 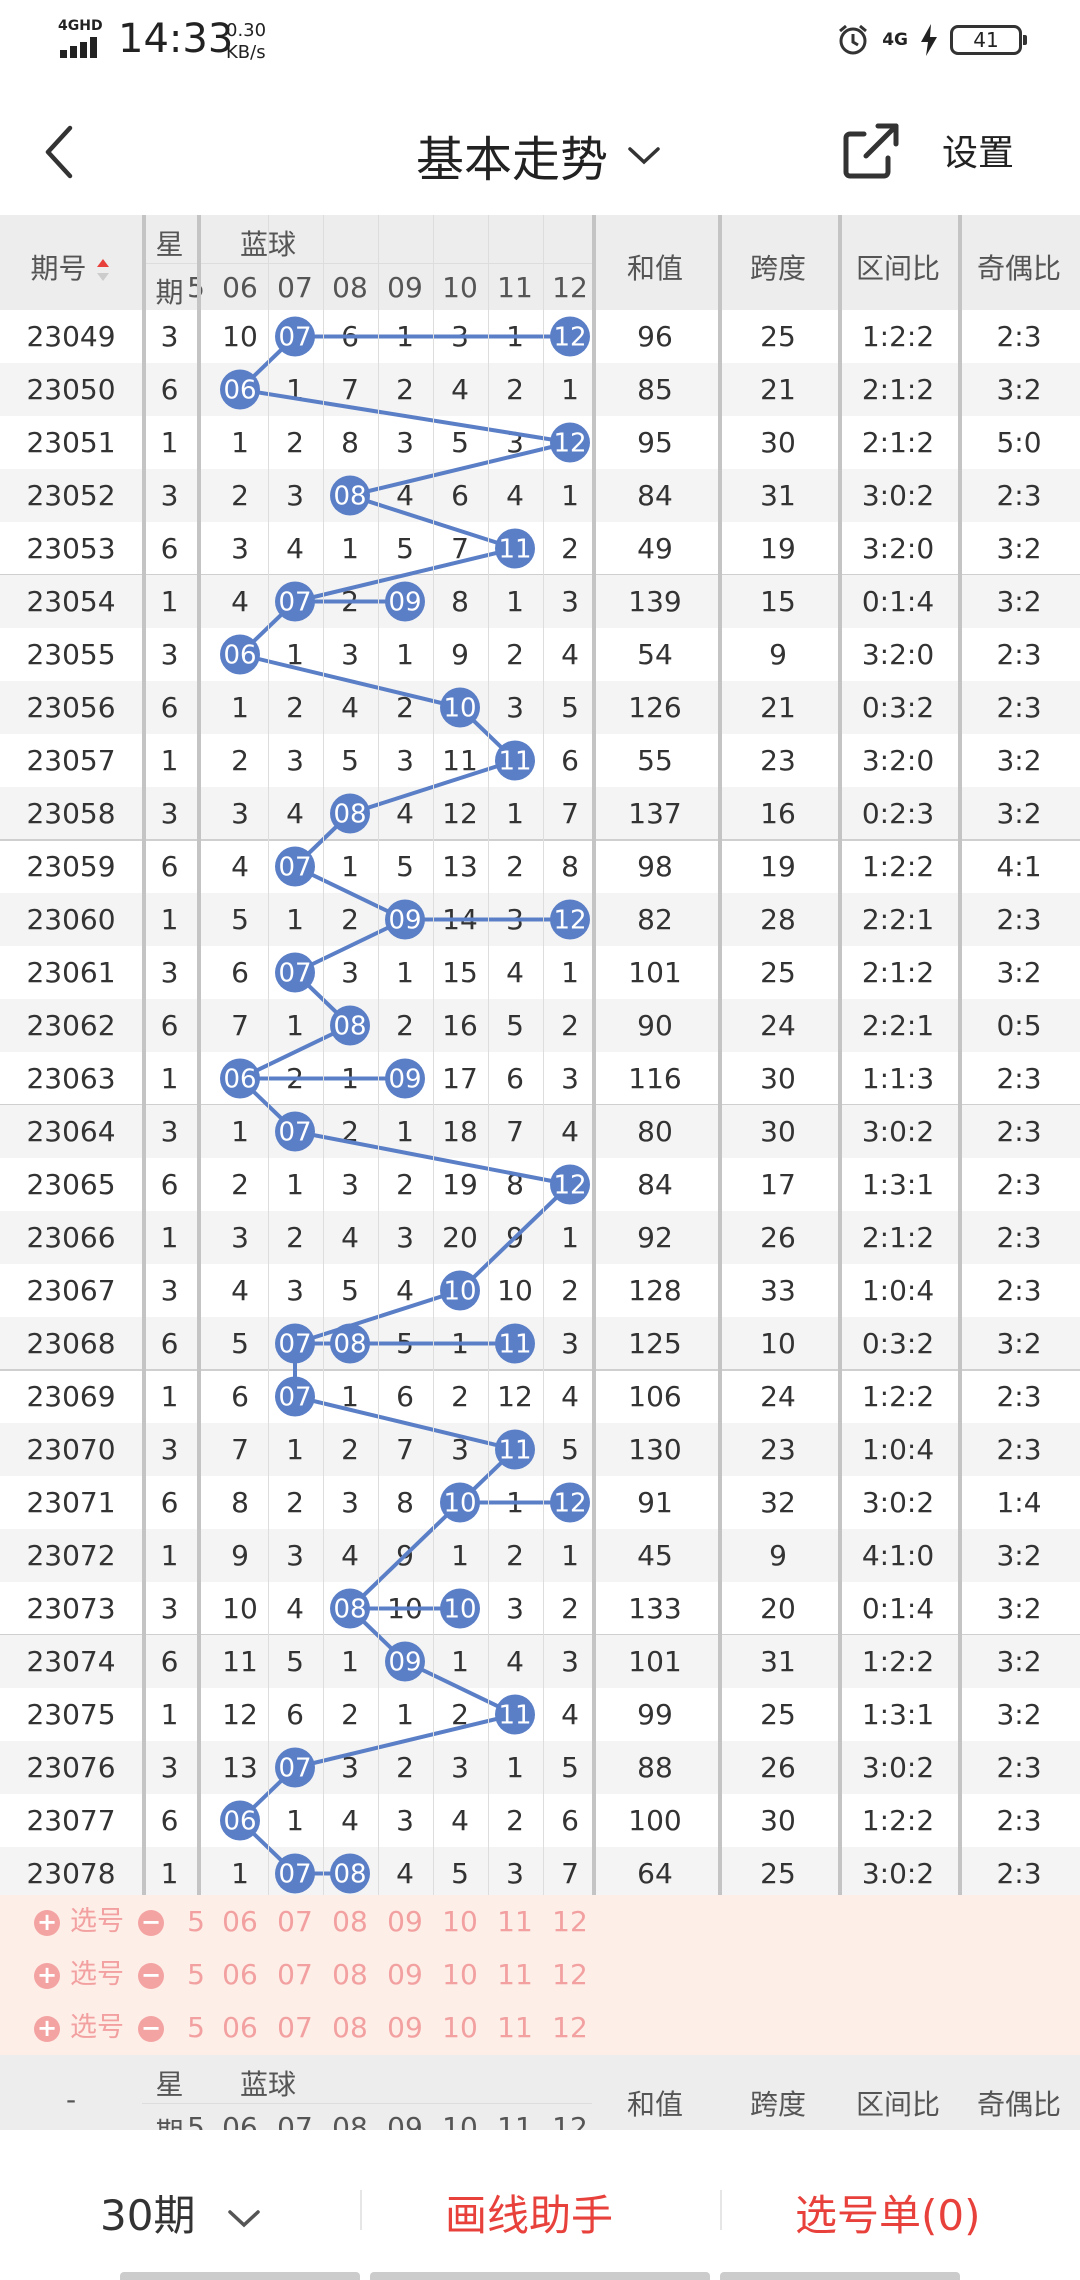 I want to click on span-cell: 20, so click(x=778, y=1608).